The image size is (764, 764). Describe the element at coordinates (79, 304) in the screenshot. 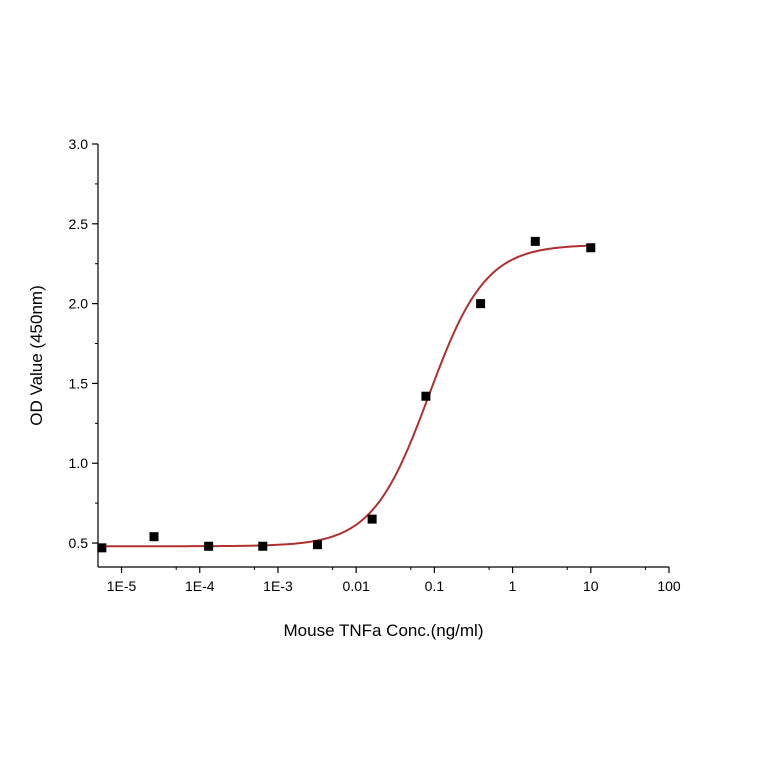

I see `y-tick-label: 2.0` at that location.